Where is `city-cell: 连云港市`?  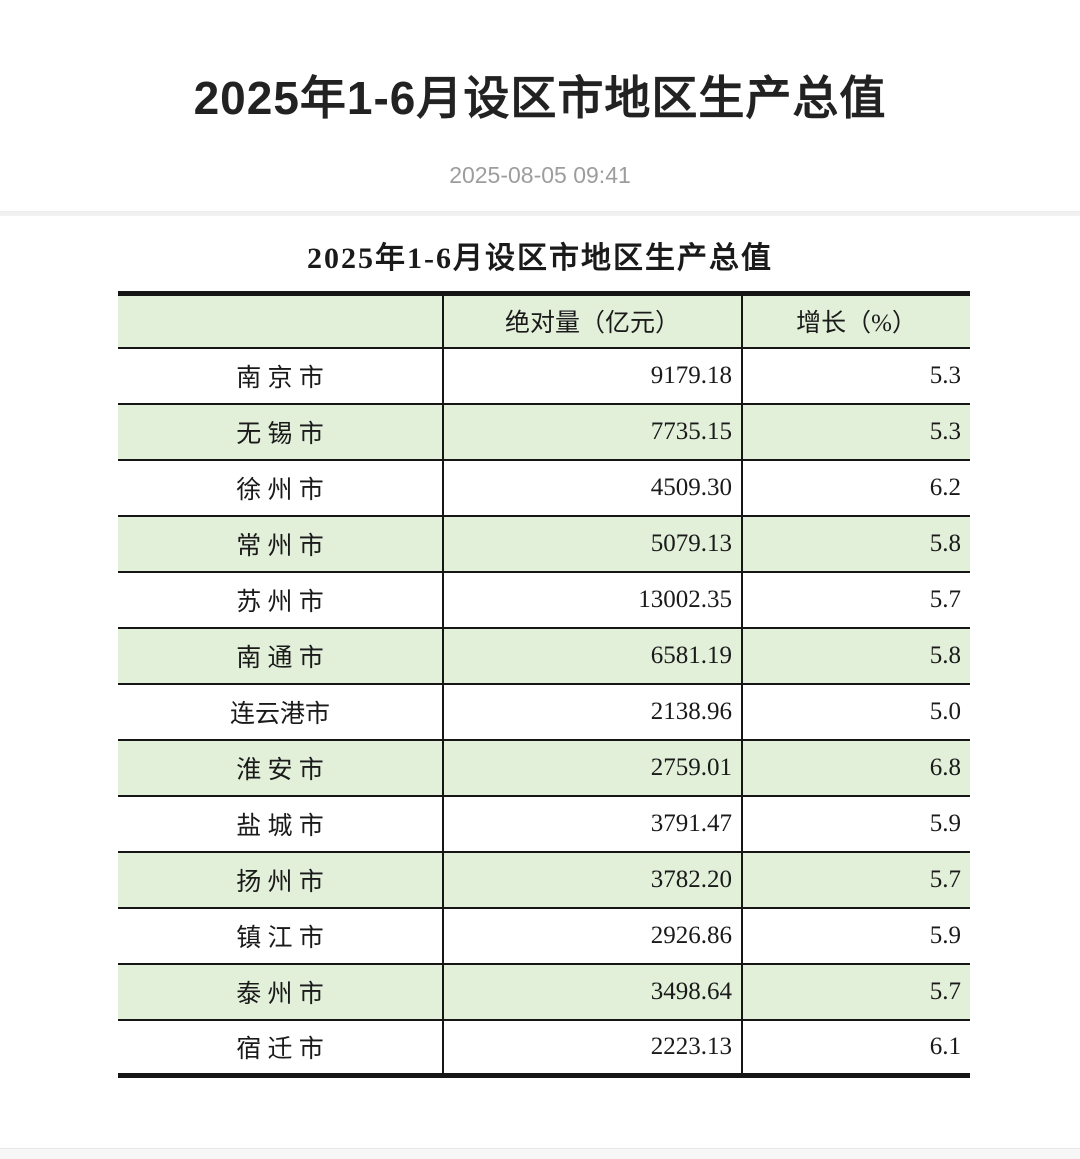
city-cell: 连云港市 is located at coordinates (280, 712).